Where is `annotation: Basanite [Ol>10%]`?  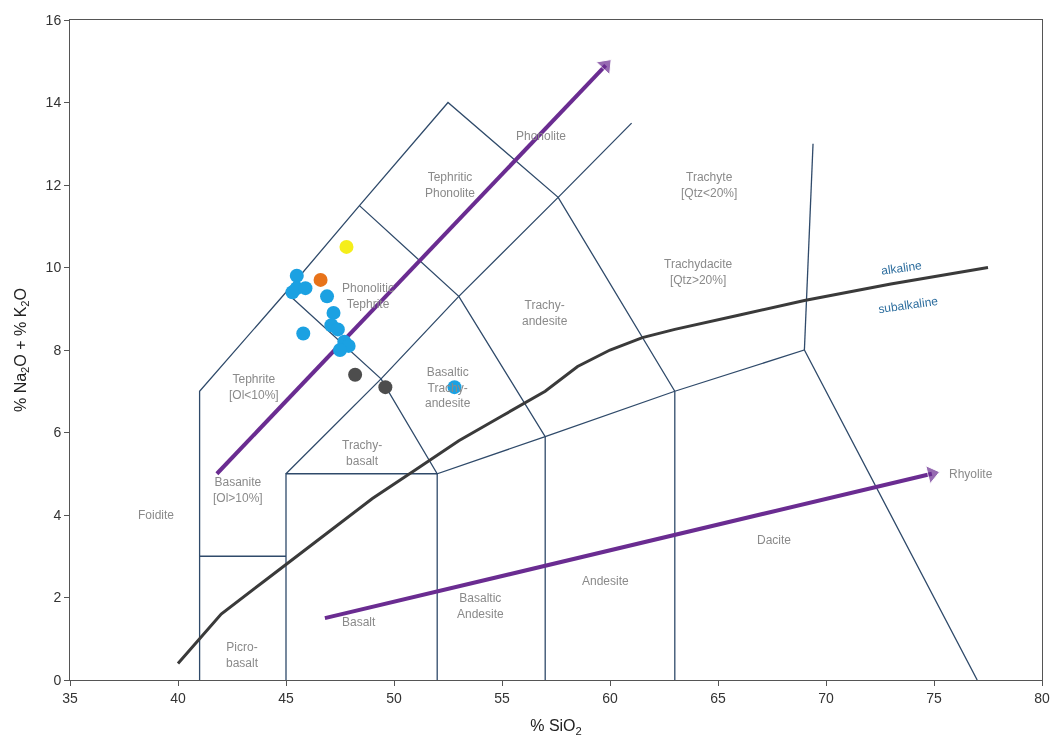 annotation: Basanite [Ol>10%] is located at coordinates (238, 490).